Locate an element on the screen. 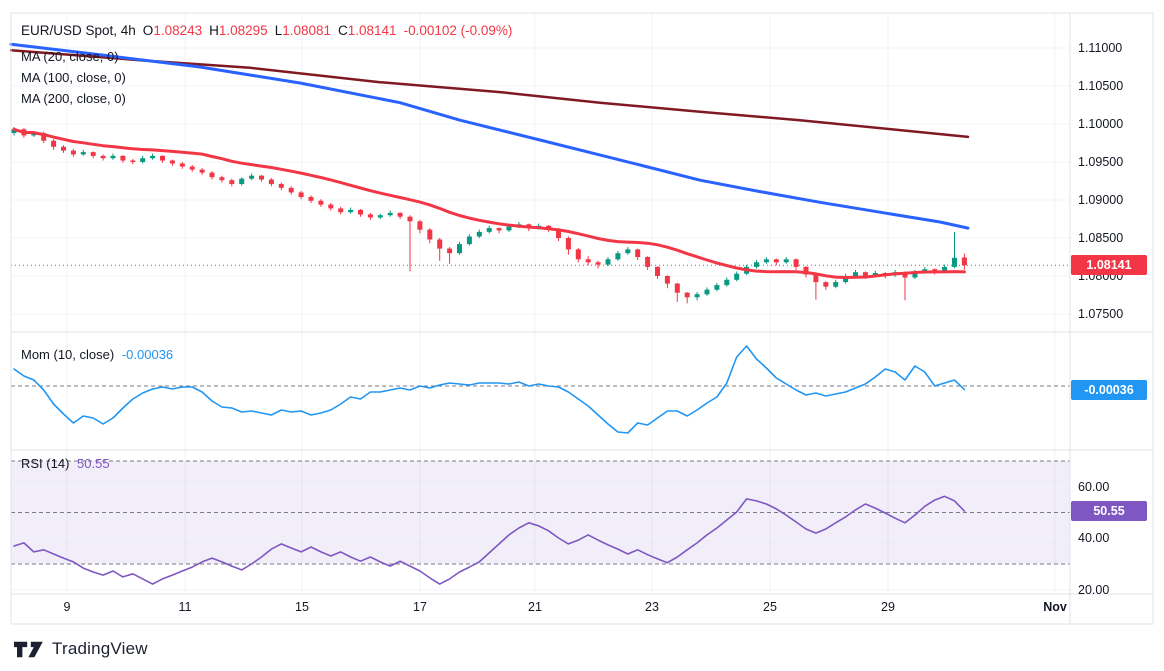 The width and height of the screenshot is (1164, 671). time-axis-label: 25 is located at coordinates (770, 607).